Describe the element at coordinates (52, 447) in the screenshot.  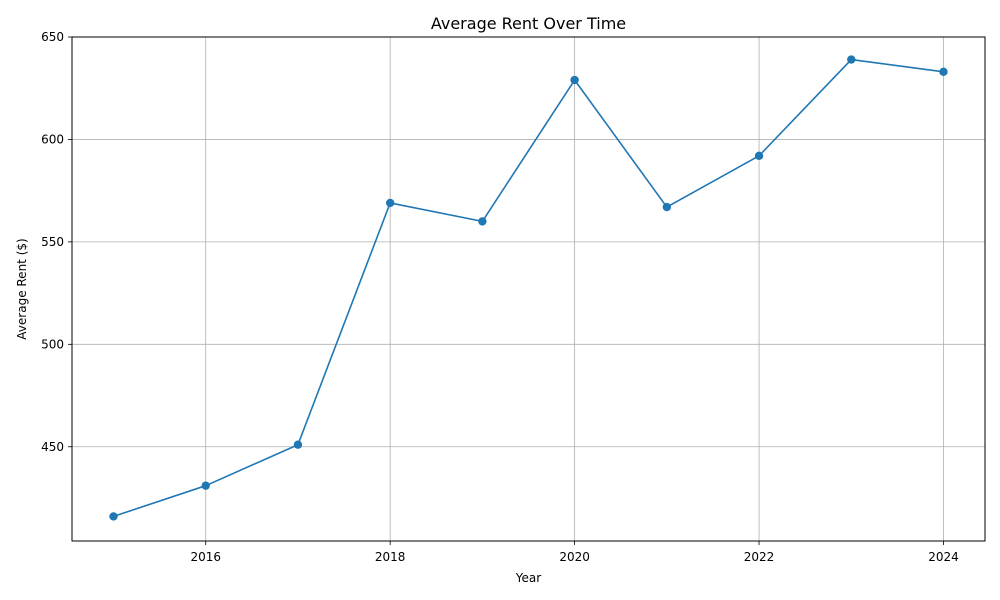
I see `y-tick-label: 450` at that location.